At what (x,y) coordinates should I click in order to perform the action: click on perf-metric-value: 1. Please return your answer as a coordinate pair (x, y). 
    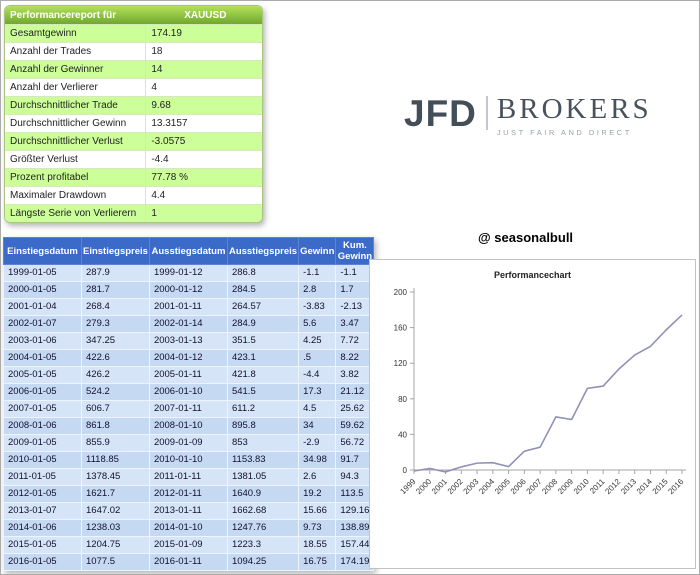
    Looking at the image, I should click on (204, 213).